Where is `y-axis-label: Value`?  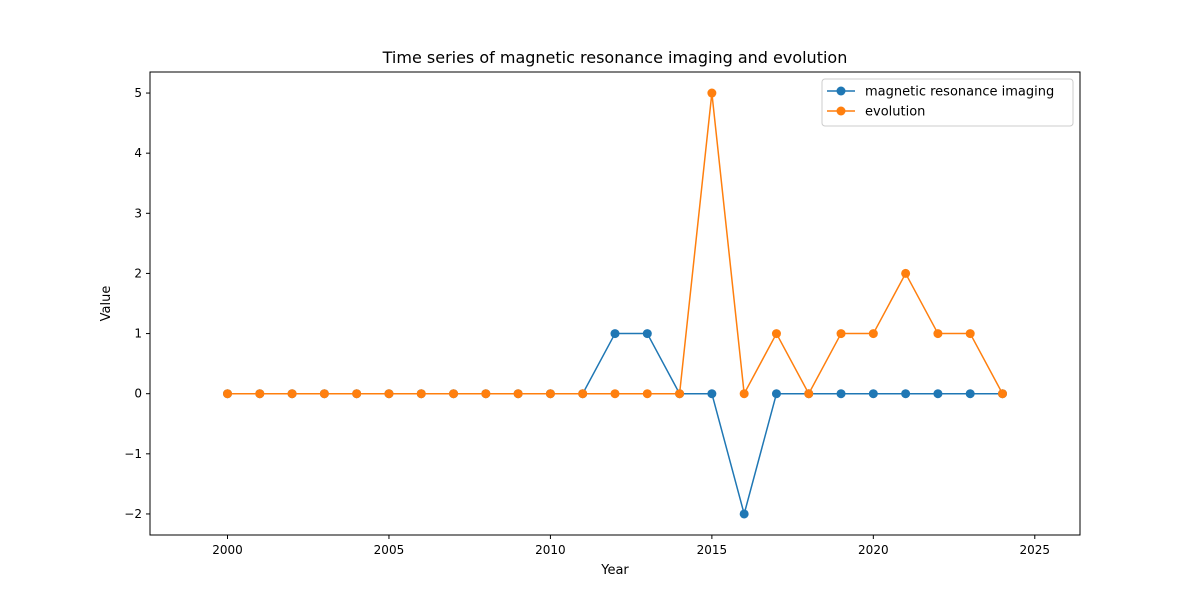
y-axis-label: Value is located at coordinates (106, 304).